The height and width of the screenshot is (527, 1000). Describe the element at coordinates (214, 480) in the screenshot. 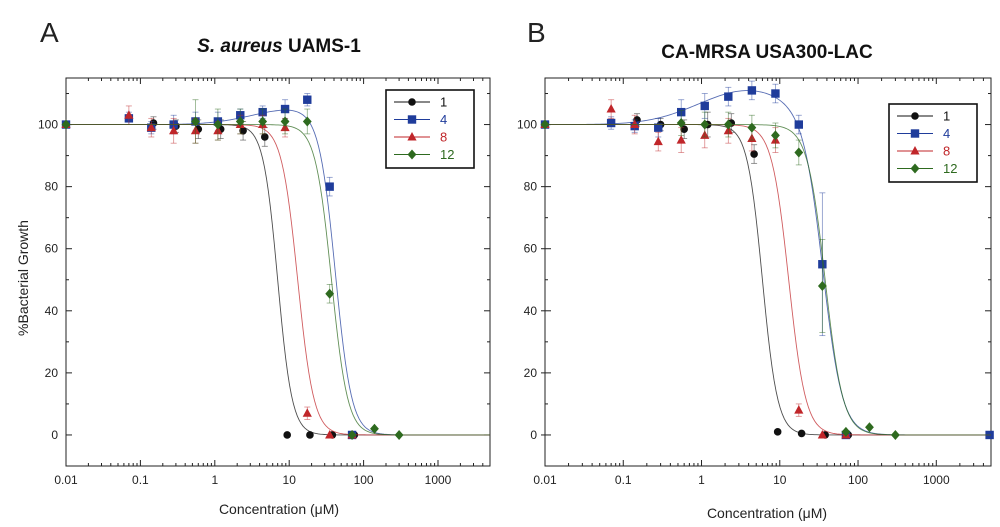

I see `panel-a-x-tick-label: 1` at that location.